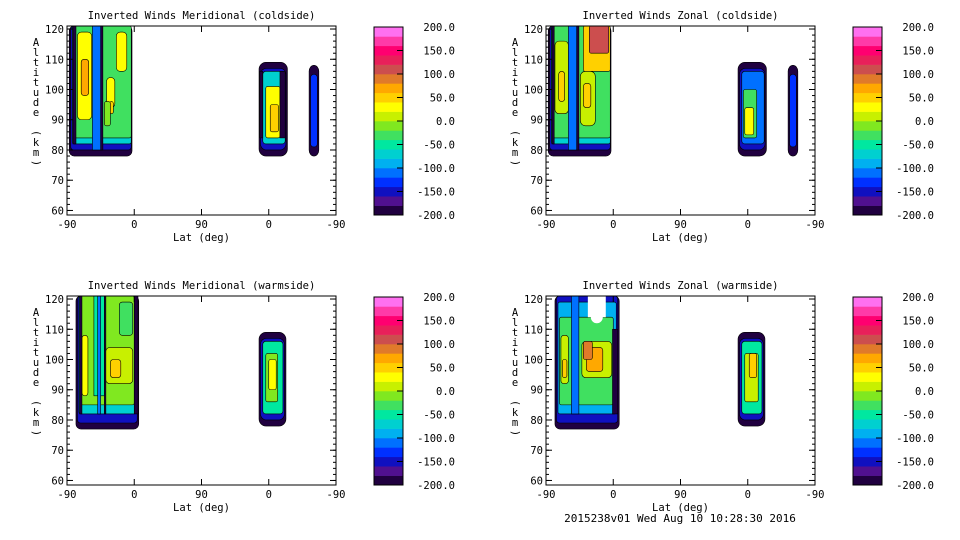 The image size is (960, 540). I want to click on y-axis-label-char: d, so click(515, 373).